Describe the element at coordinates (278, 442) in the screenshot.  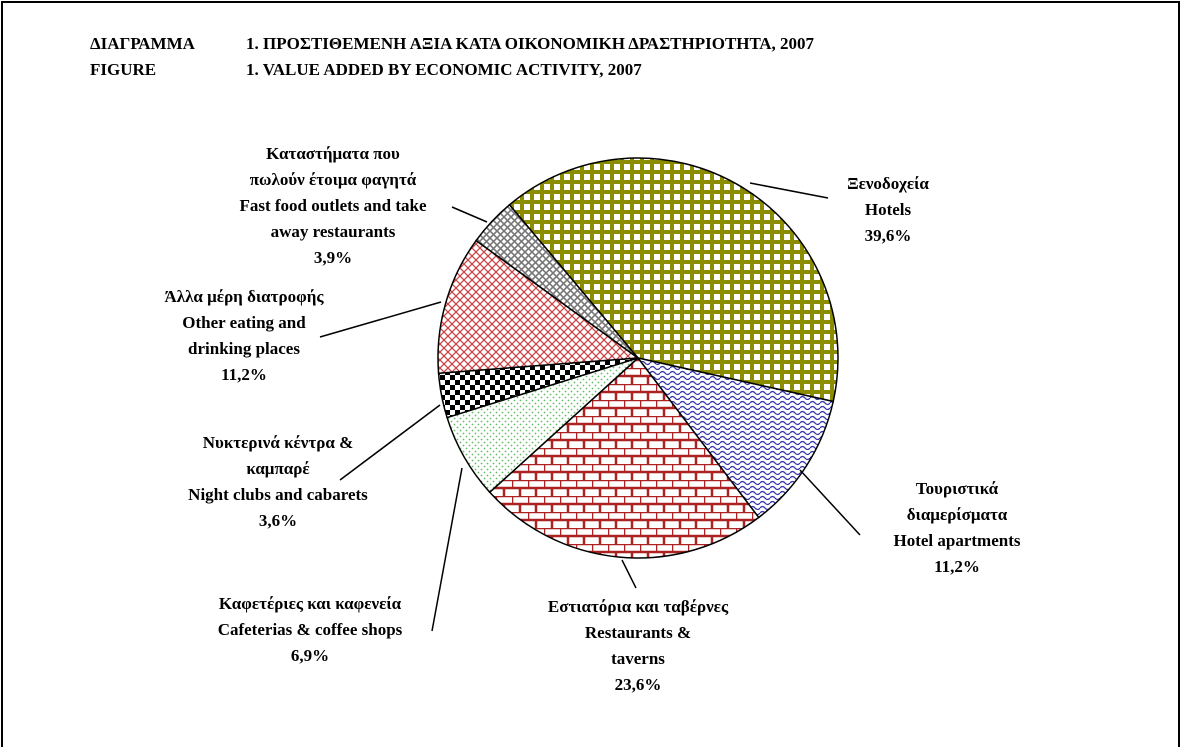
I see `slice-label: Νυκτερινά κέντρα &` at that location.